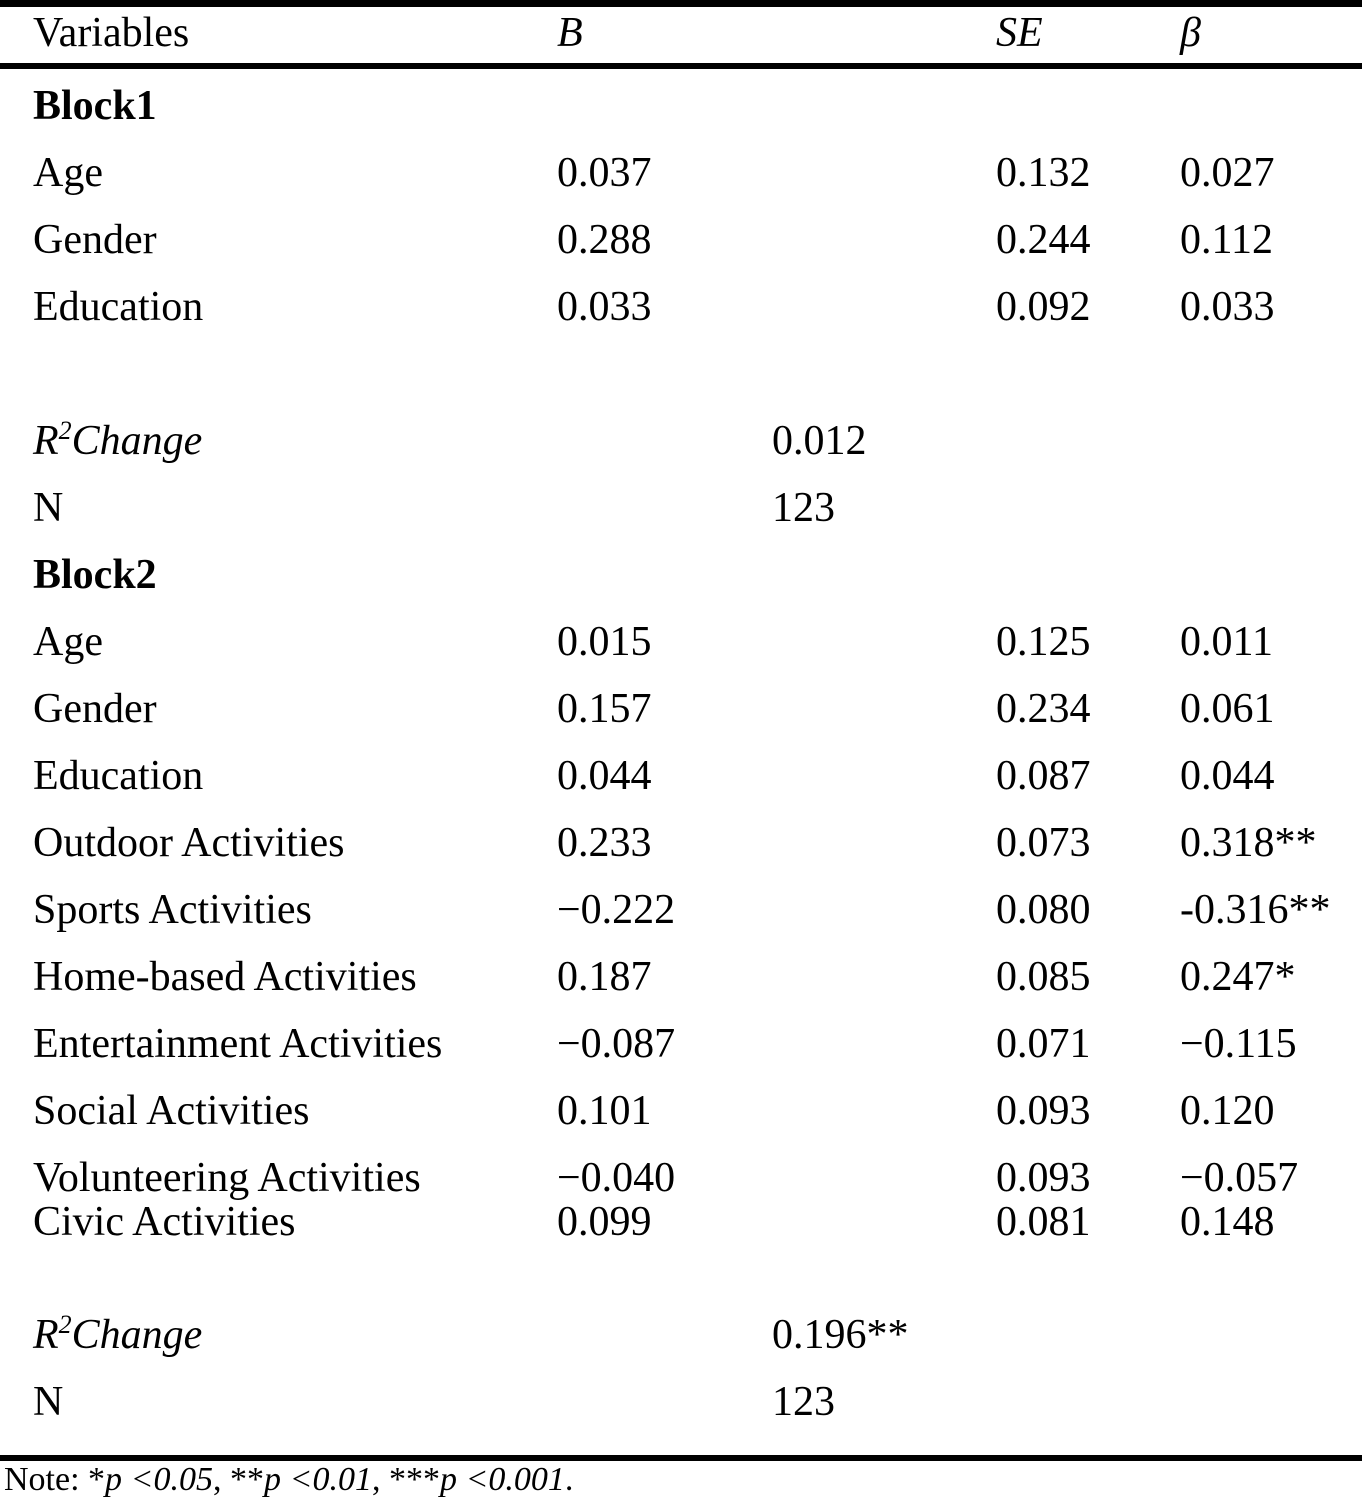 Image resolution: width=1362 pixels, height=1503 pixels. I want to click on table-row: Age 0.015 0.125 0.011, so click(681, 638).